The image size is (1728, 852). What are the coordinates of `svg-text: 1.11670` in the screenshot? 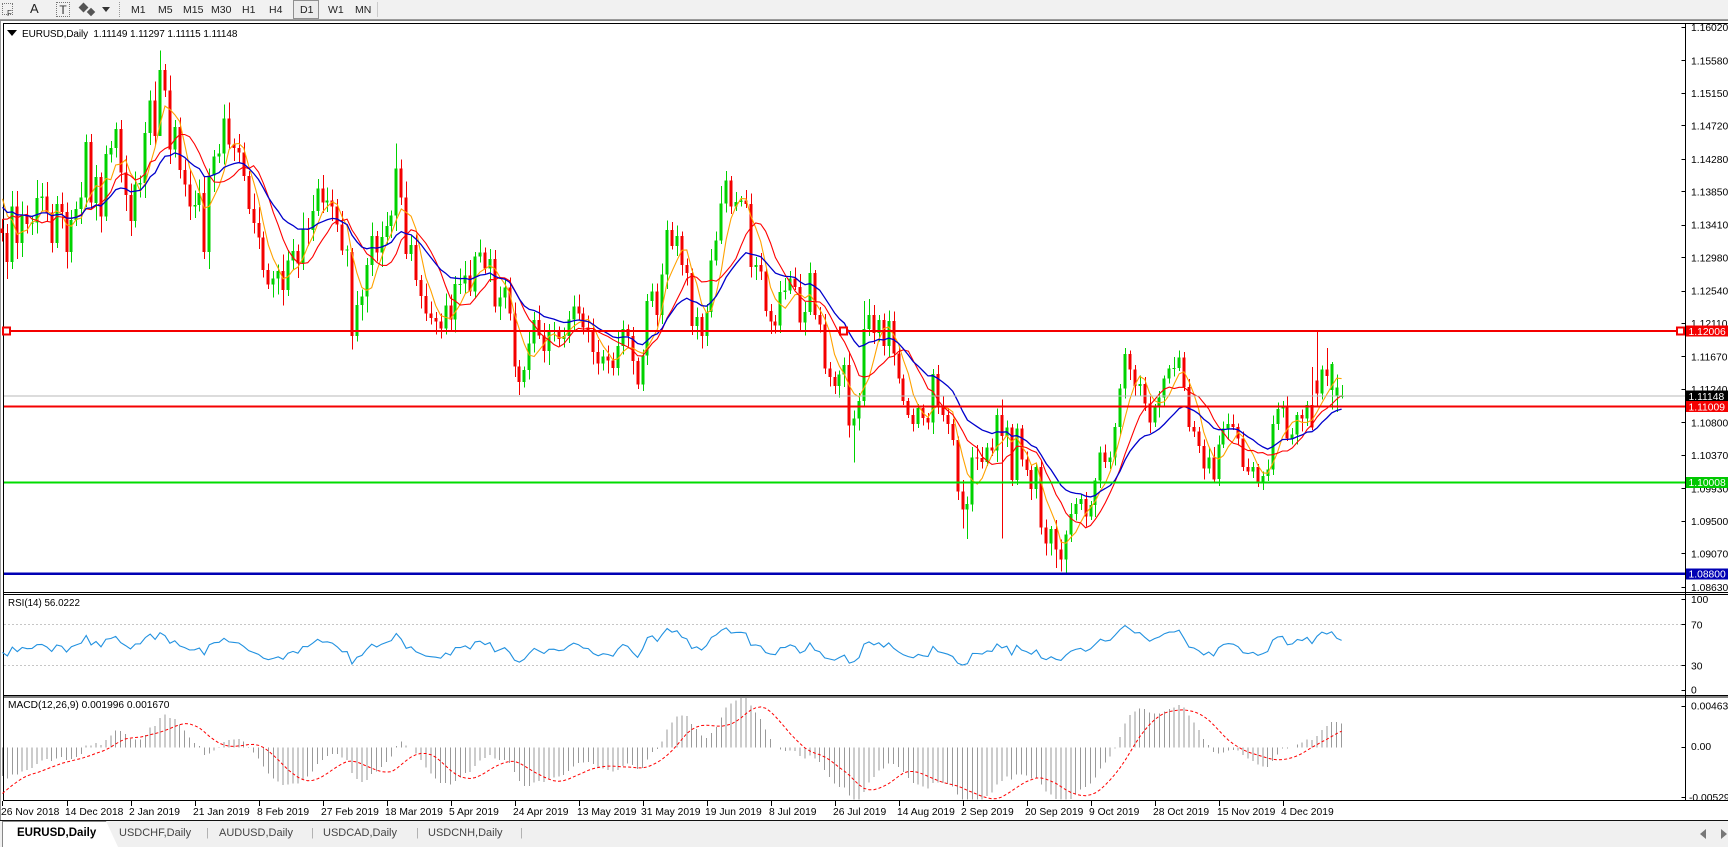 It's located at (1709, 358).